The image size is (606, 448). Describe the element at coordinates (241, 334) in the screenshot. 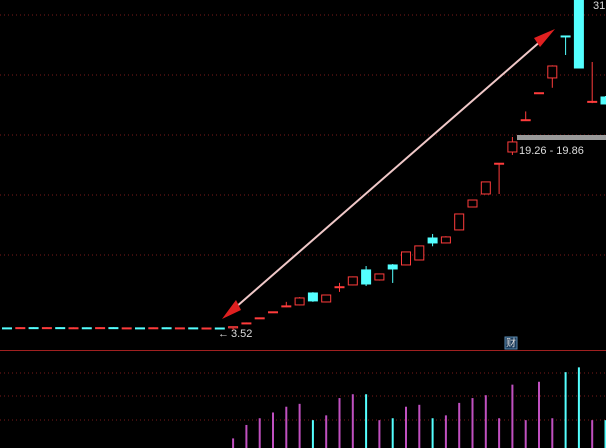

I see `low-label: 3.52` at that location.